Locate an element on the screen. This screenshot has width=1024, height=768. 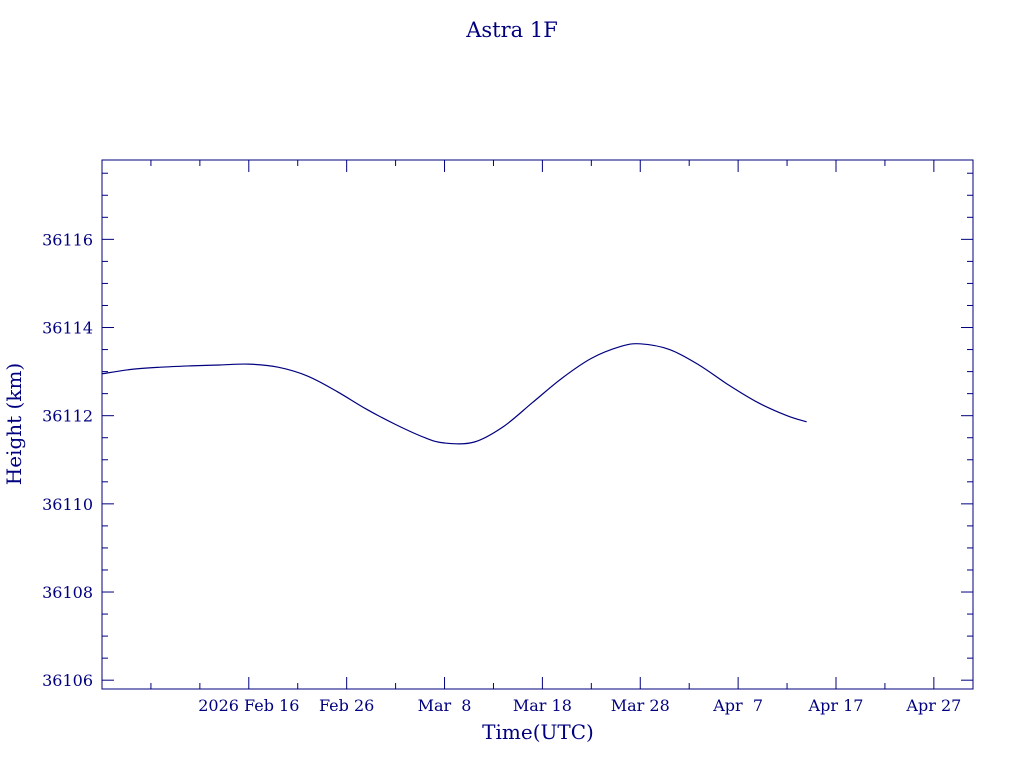
series-layer is located at coordinates (454, 394).